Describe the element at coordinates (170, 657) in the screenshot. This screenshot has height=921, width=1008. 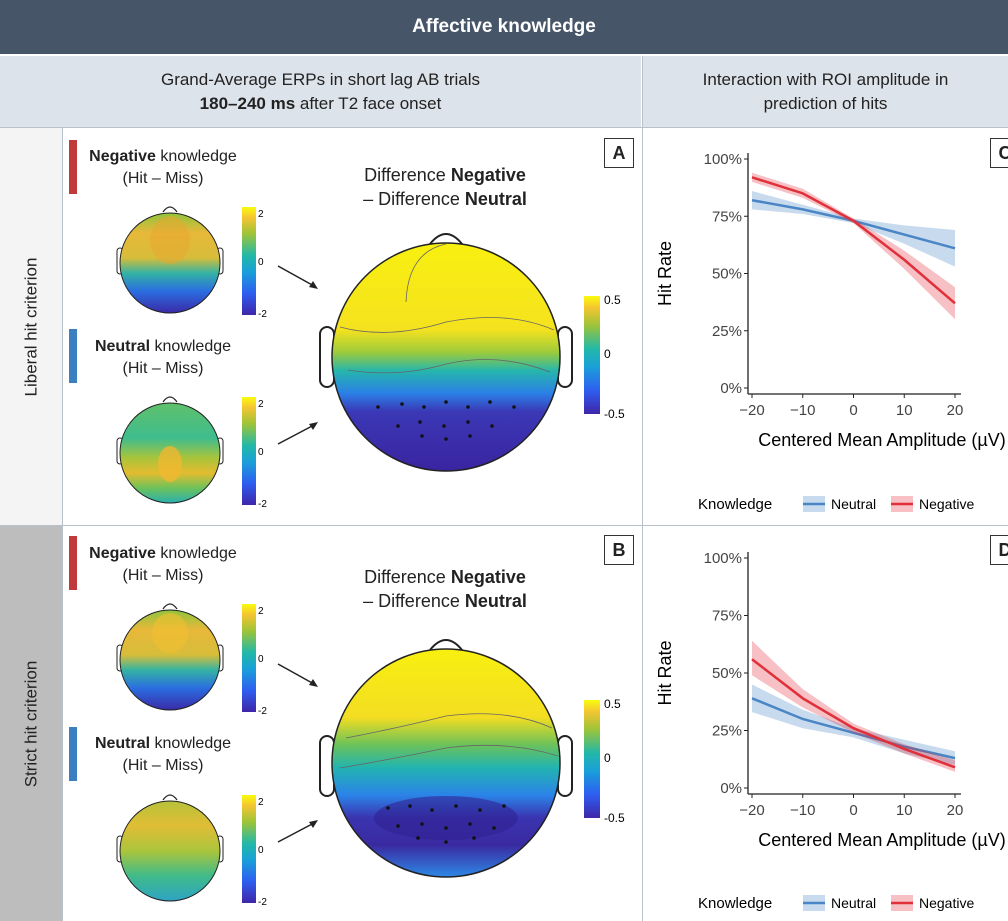
I see `topo-negative-strict` at that location.